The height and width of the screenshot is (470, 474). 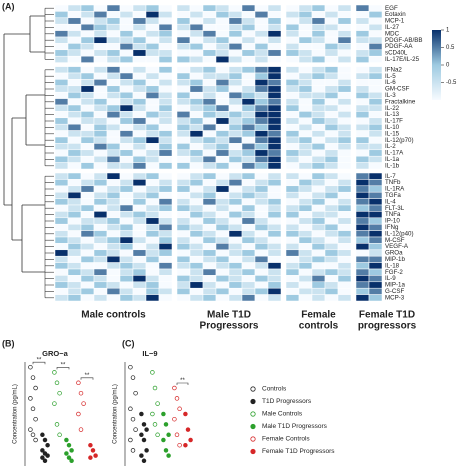 I want to click on row-label: IP-10, so click(x=392, y=221).